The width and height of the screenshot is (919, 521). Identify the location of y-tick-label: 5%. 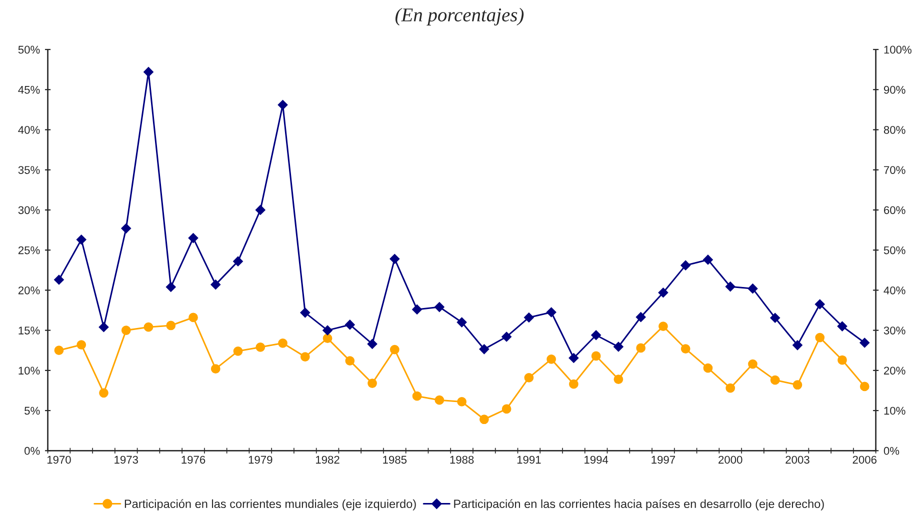
(32, 410).